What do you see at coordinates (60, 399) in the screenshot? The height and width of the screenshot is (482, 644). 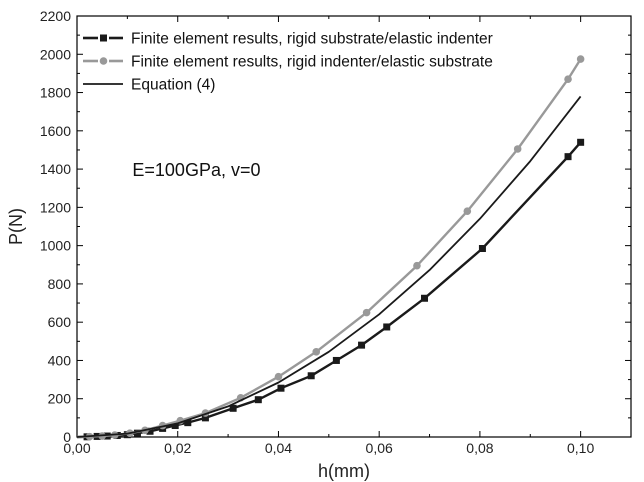 I see `y-tick-label: 200` at bounding box center [60, 399].